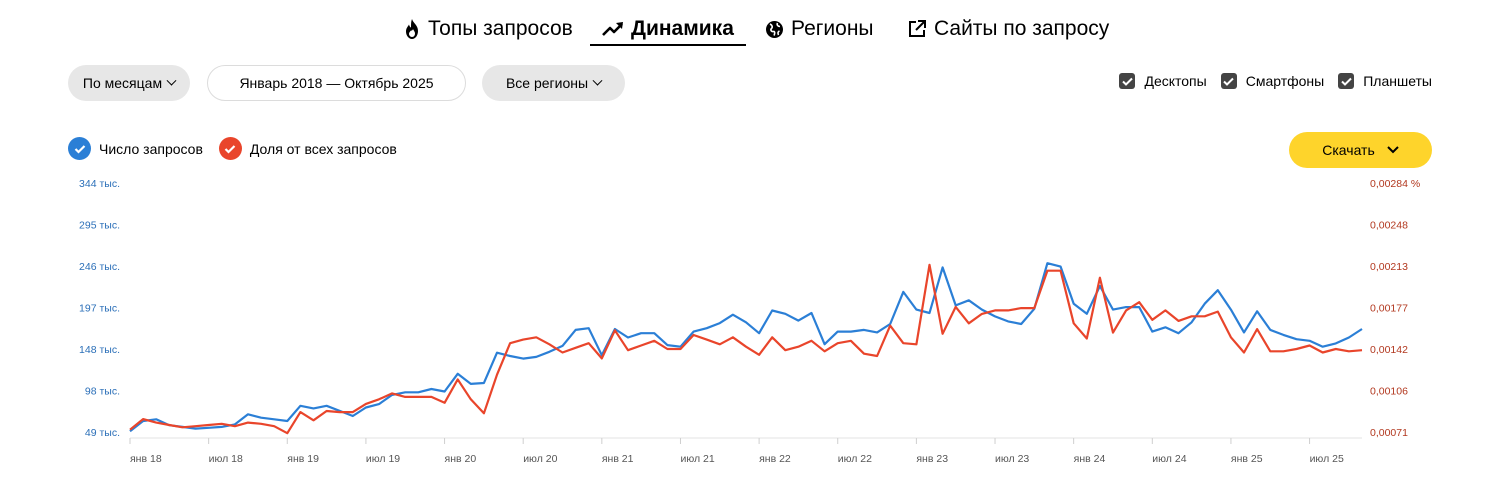  What do you see at coordinates (1247, 459) in the screenshot?
I see `x-tick-label: янв 25` at bounding box center [1247, 459].